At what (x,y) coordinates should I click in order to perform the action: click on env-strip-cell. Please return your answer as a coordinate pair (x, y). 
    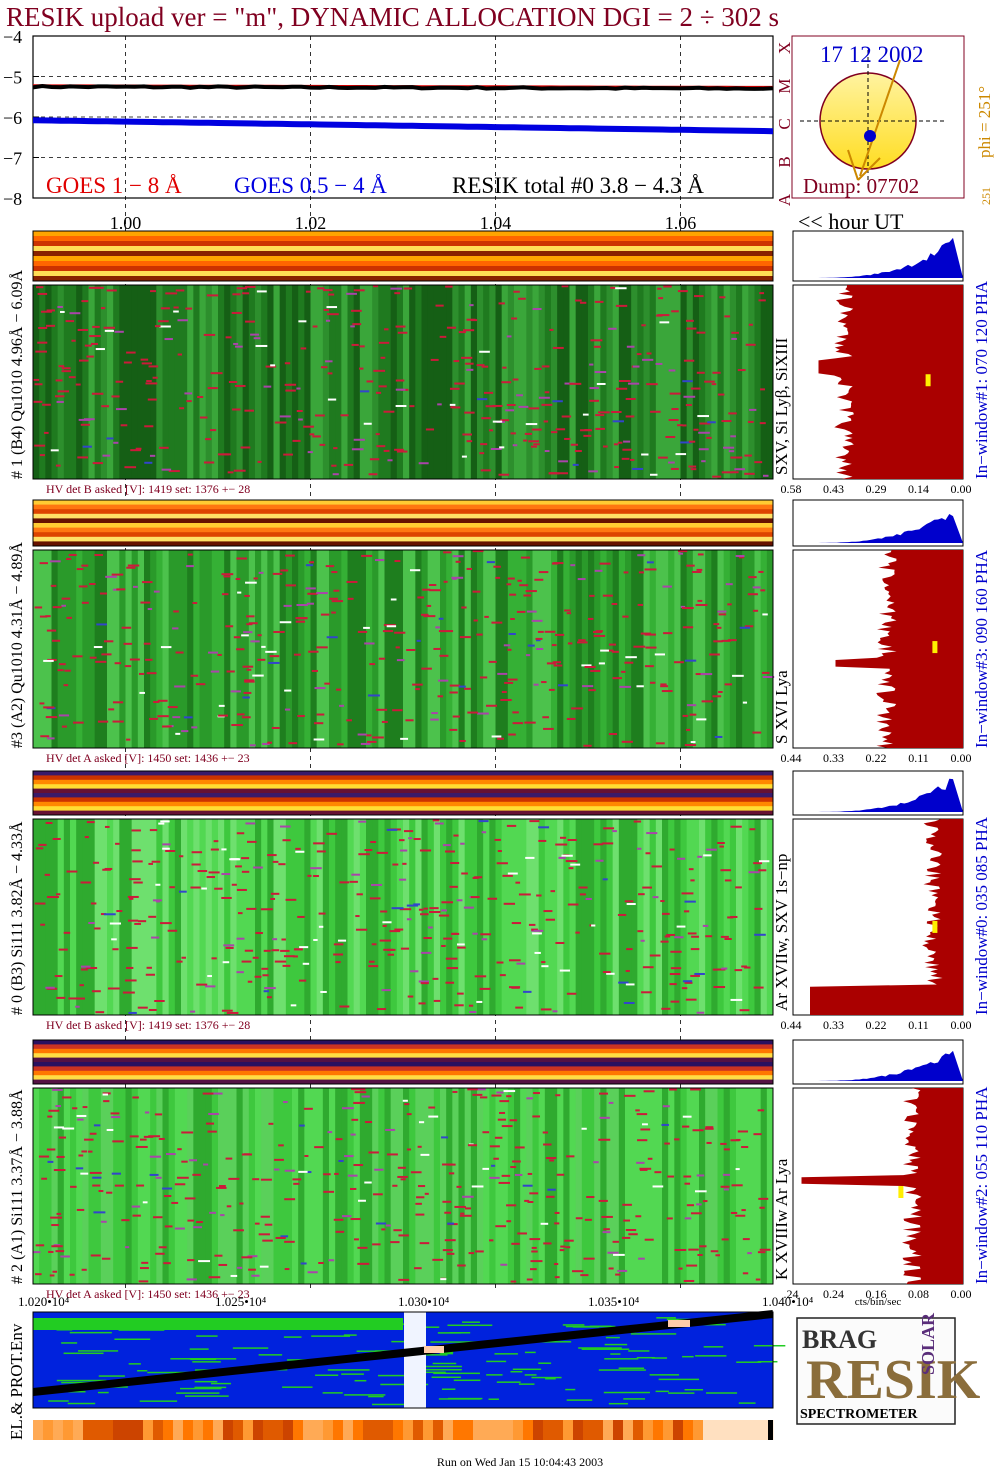
    Looking at the image, I should click on (378, 1430).